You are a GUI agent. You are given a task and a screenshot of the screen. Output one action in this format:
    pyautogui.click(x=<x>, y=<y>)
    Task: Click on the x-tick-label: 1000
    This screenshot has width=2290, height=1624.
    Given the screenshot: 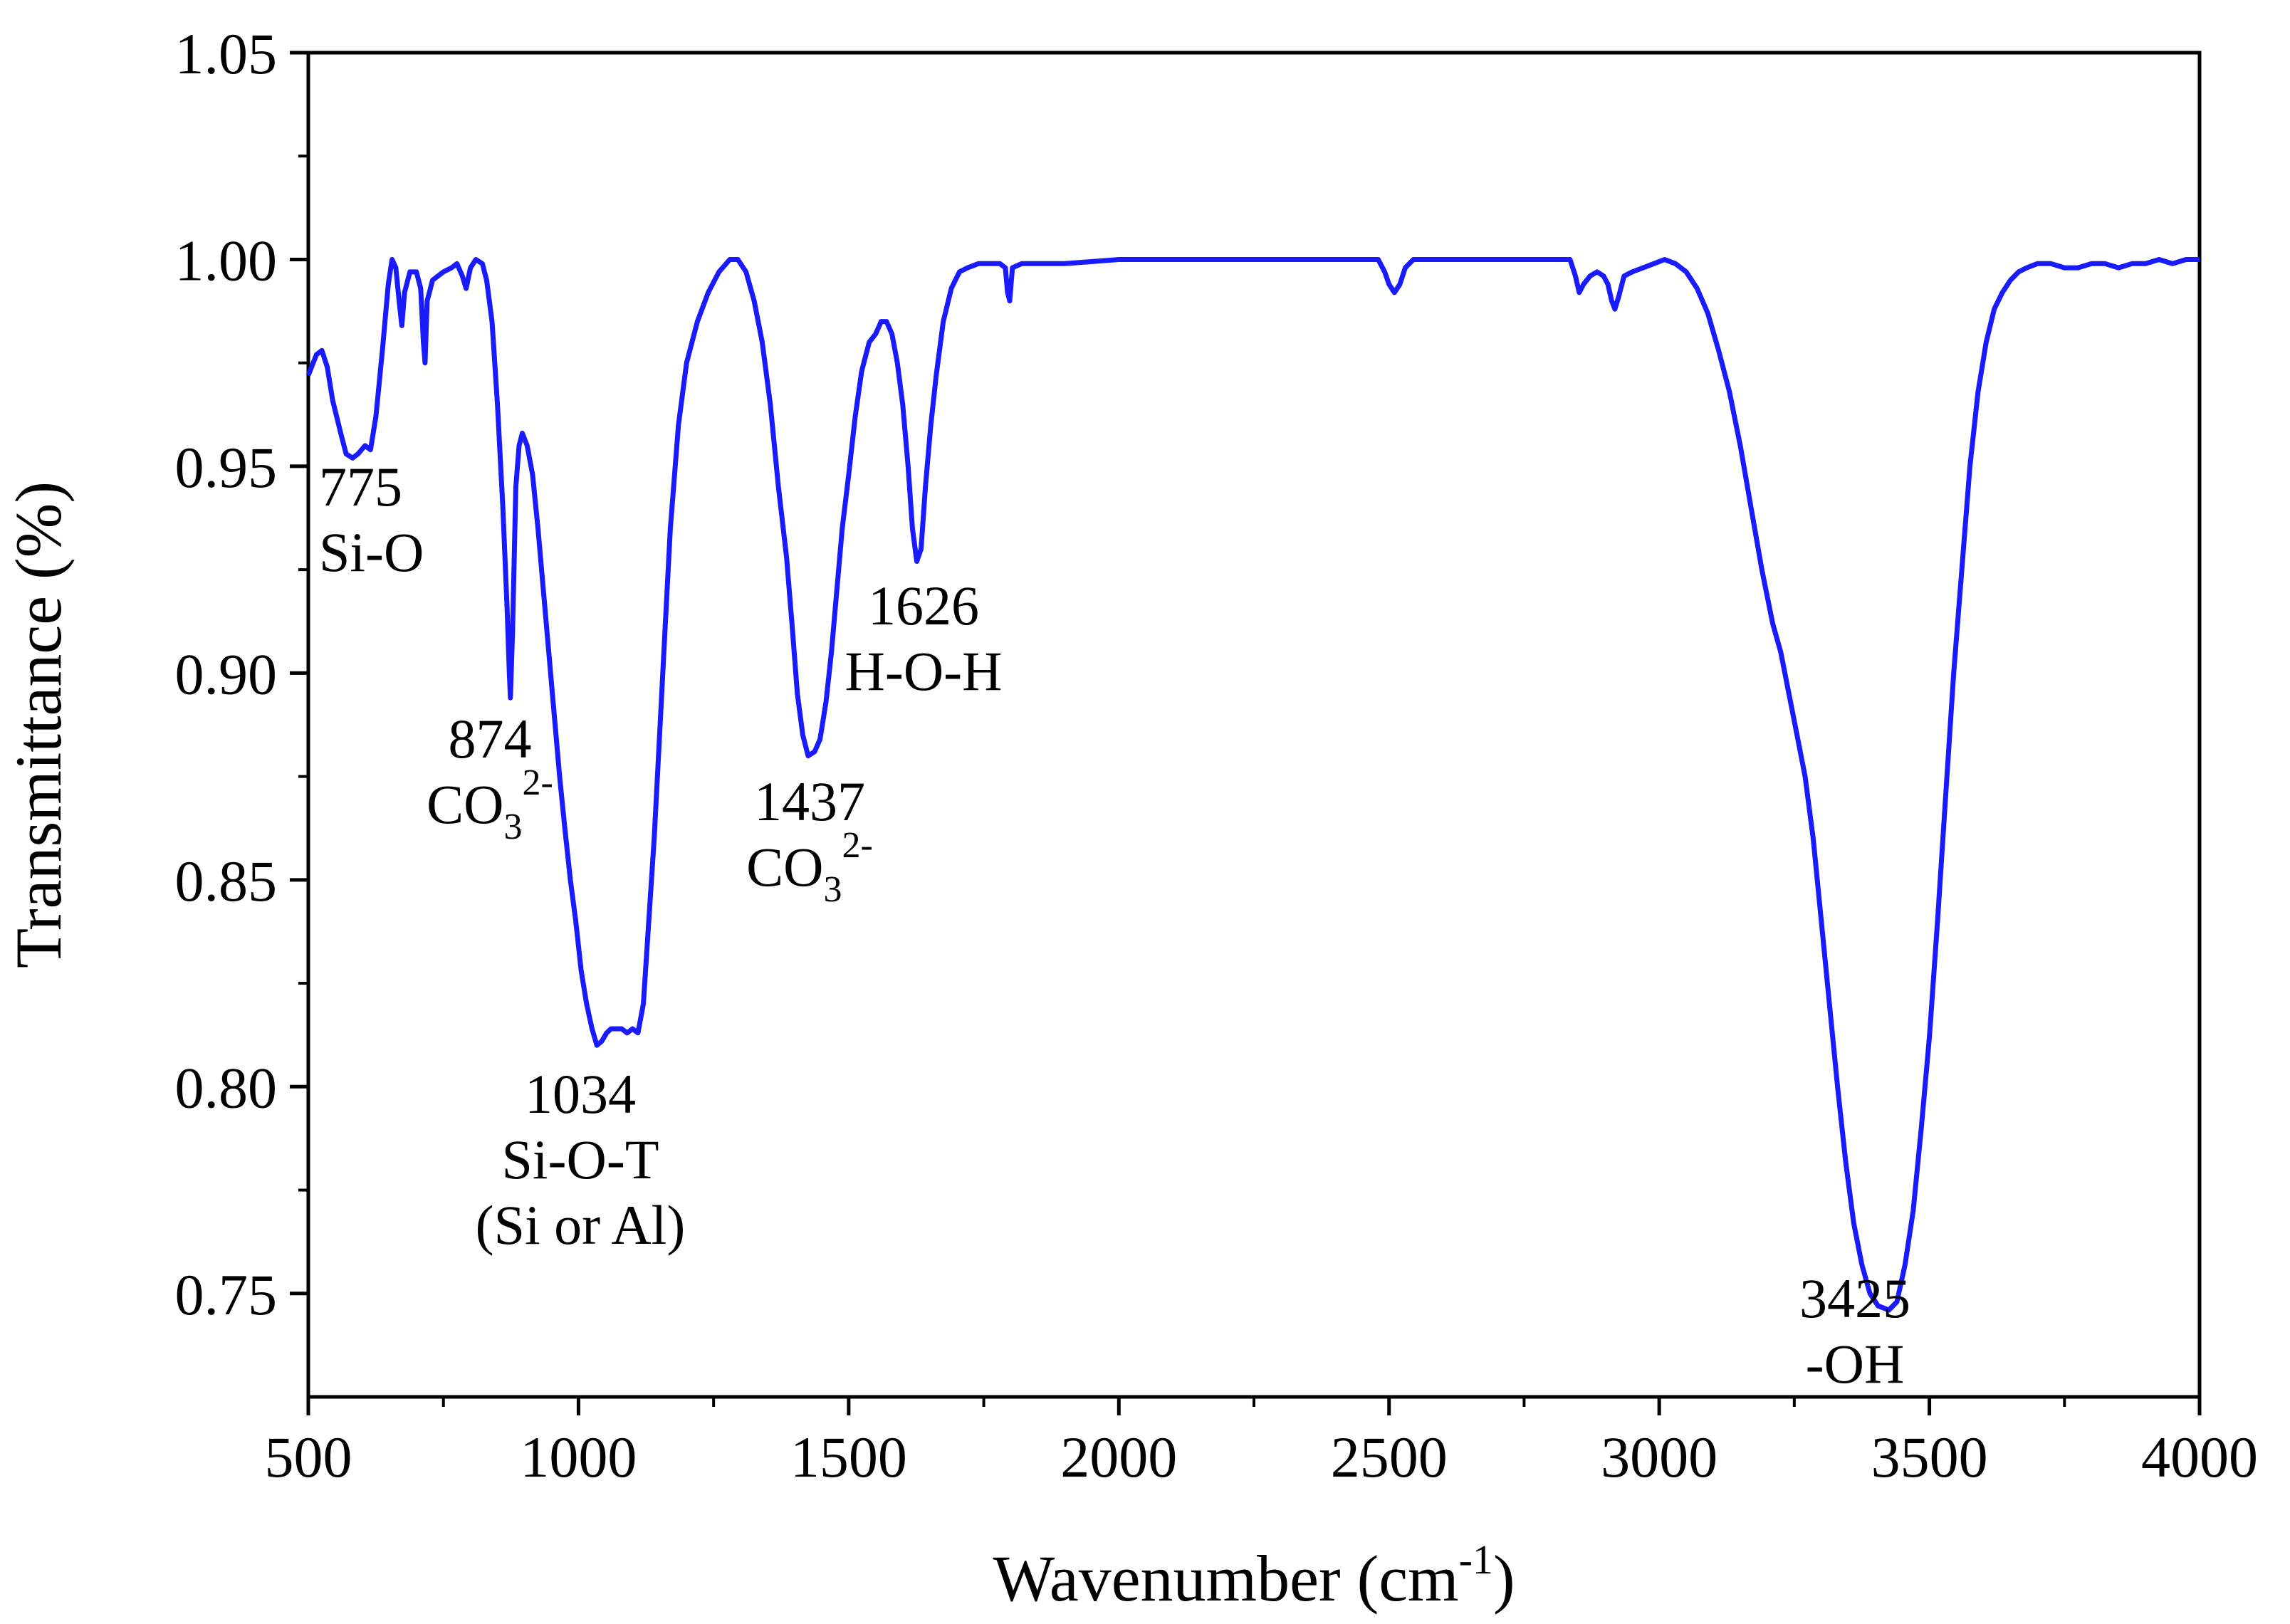 What is the action you would take?
    pyautogui.click(x=578, y=1457)
    